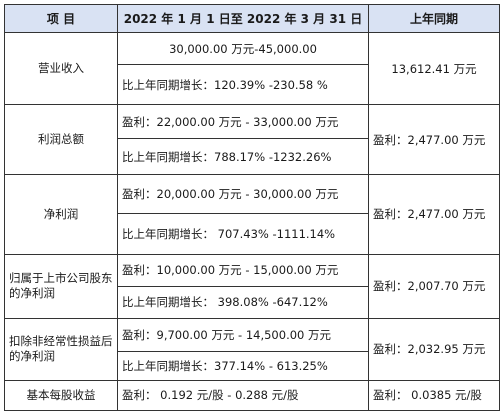 This screenshot has width=503, height=415. What do you see at coordinates (243, 302) in the screenshot?
I see `attributable-change: 比上年同期增长： 398.08% -647.12%` at bounding box center [243, 302].